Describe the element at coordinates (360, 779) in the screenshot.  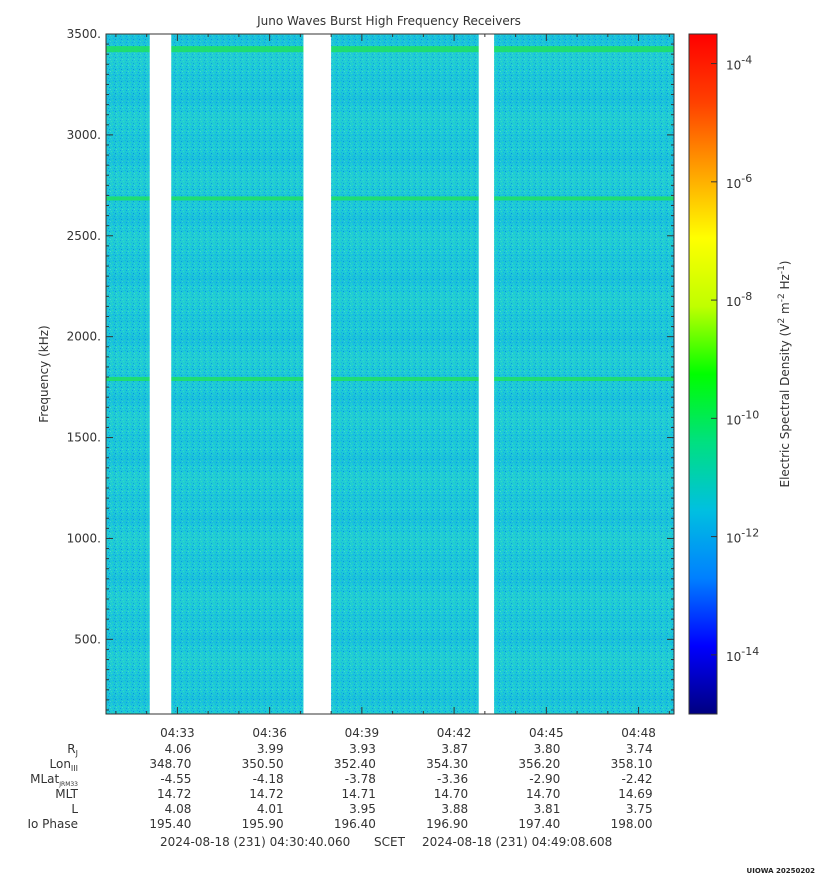
I see `ephemeris-value: -3.78` at that location.